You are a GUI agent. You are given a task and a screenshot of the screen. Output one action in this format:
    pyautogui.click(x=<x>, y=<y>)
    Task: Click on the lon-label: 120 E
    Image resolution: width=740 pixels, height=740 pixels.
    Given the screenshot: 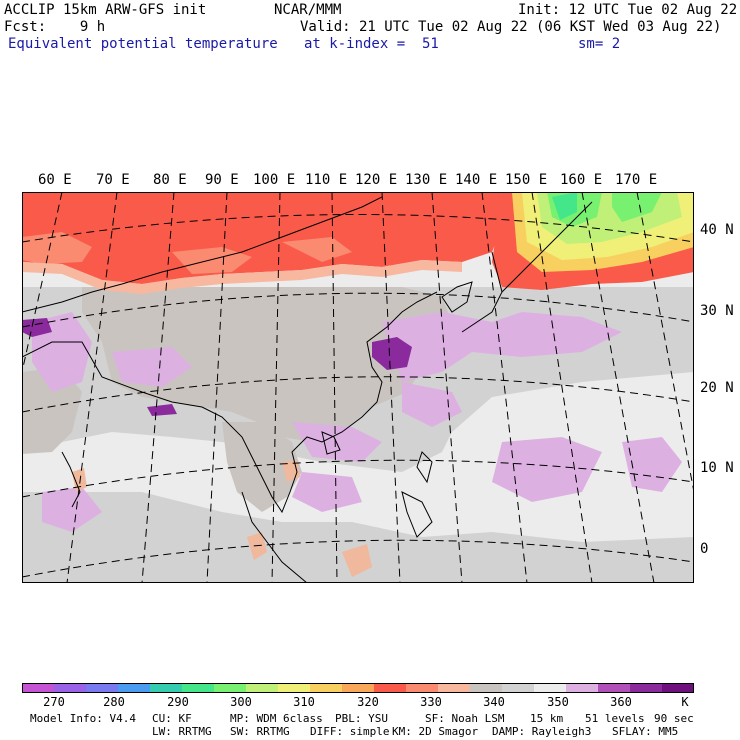 What is the action you would take?
    pyautogui.click(x=376, y=180)
    